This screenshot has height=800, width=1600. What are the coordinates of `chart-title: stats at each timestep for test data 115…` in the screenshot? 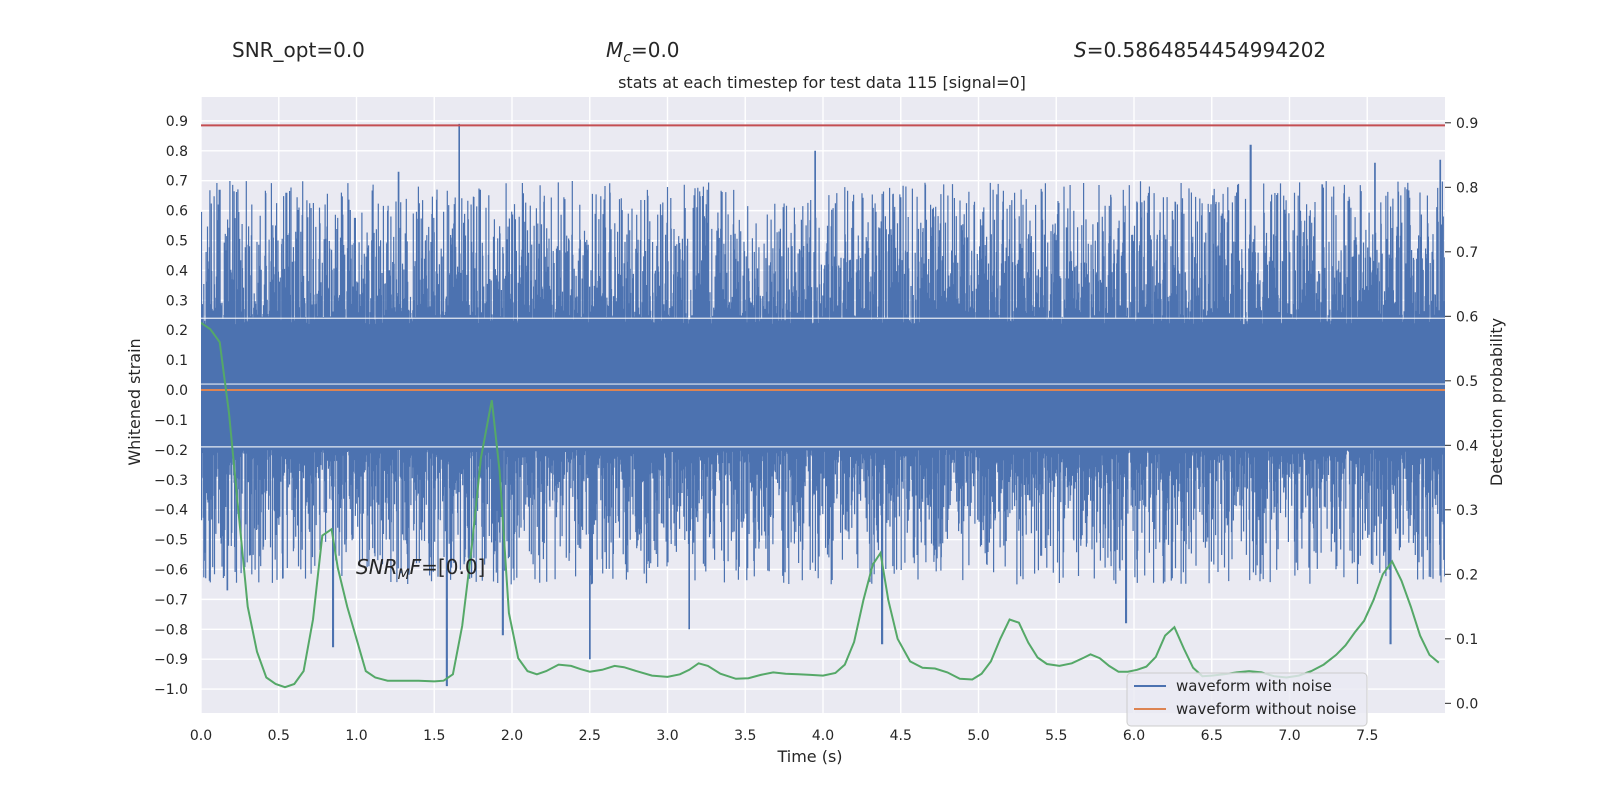 It's located at (822, 82).